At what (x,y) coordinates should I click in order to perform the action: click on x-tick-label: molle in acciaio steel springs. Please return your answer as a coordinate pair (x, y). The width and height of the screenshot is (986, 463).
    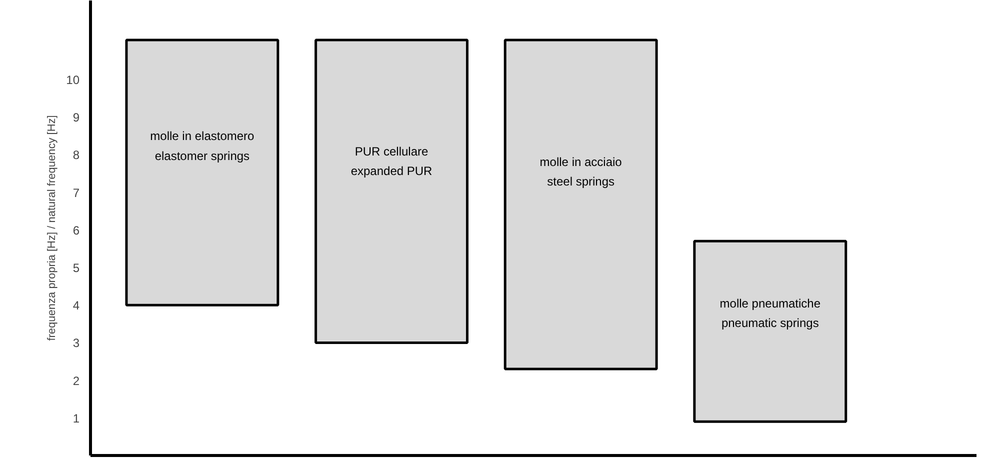
    Looking at the image, I should click on (581, 171).